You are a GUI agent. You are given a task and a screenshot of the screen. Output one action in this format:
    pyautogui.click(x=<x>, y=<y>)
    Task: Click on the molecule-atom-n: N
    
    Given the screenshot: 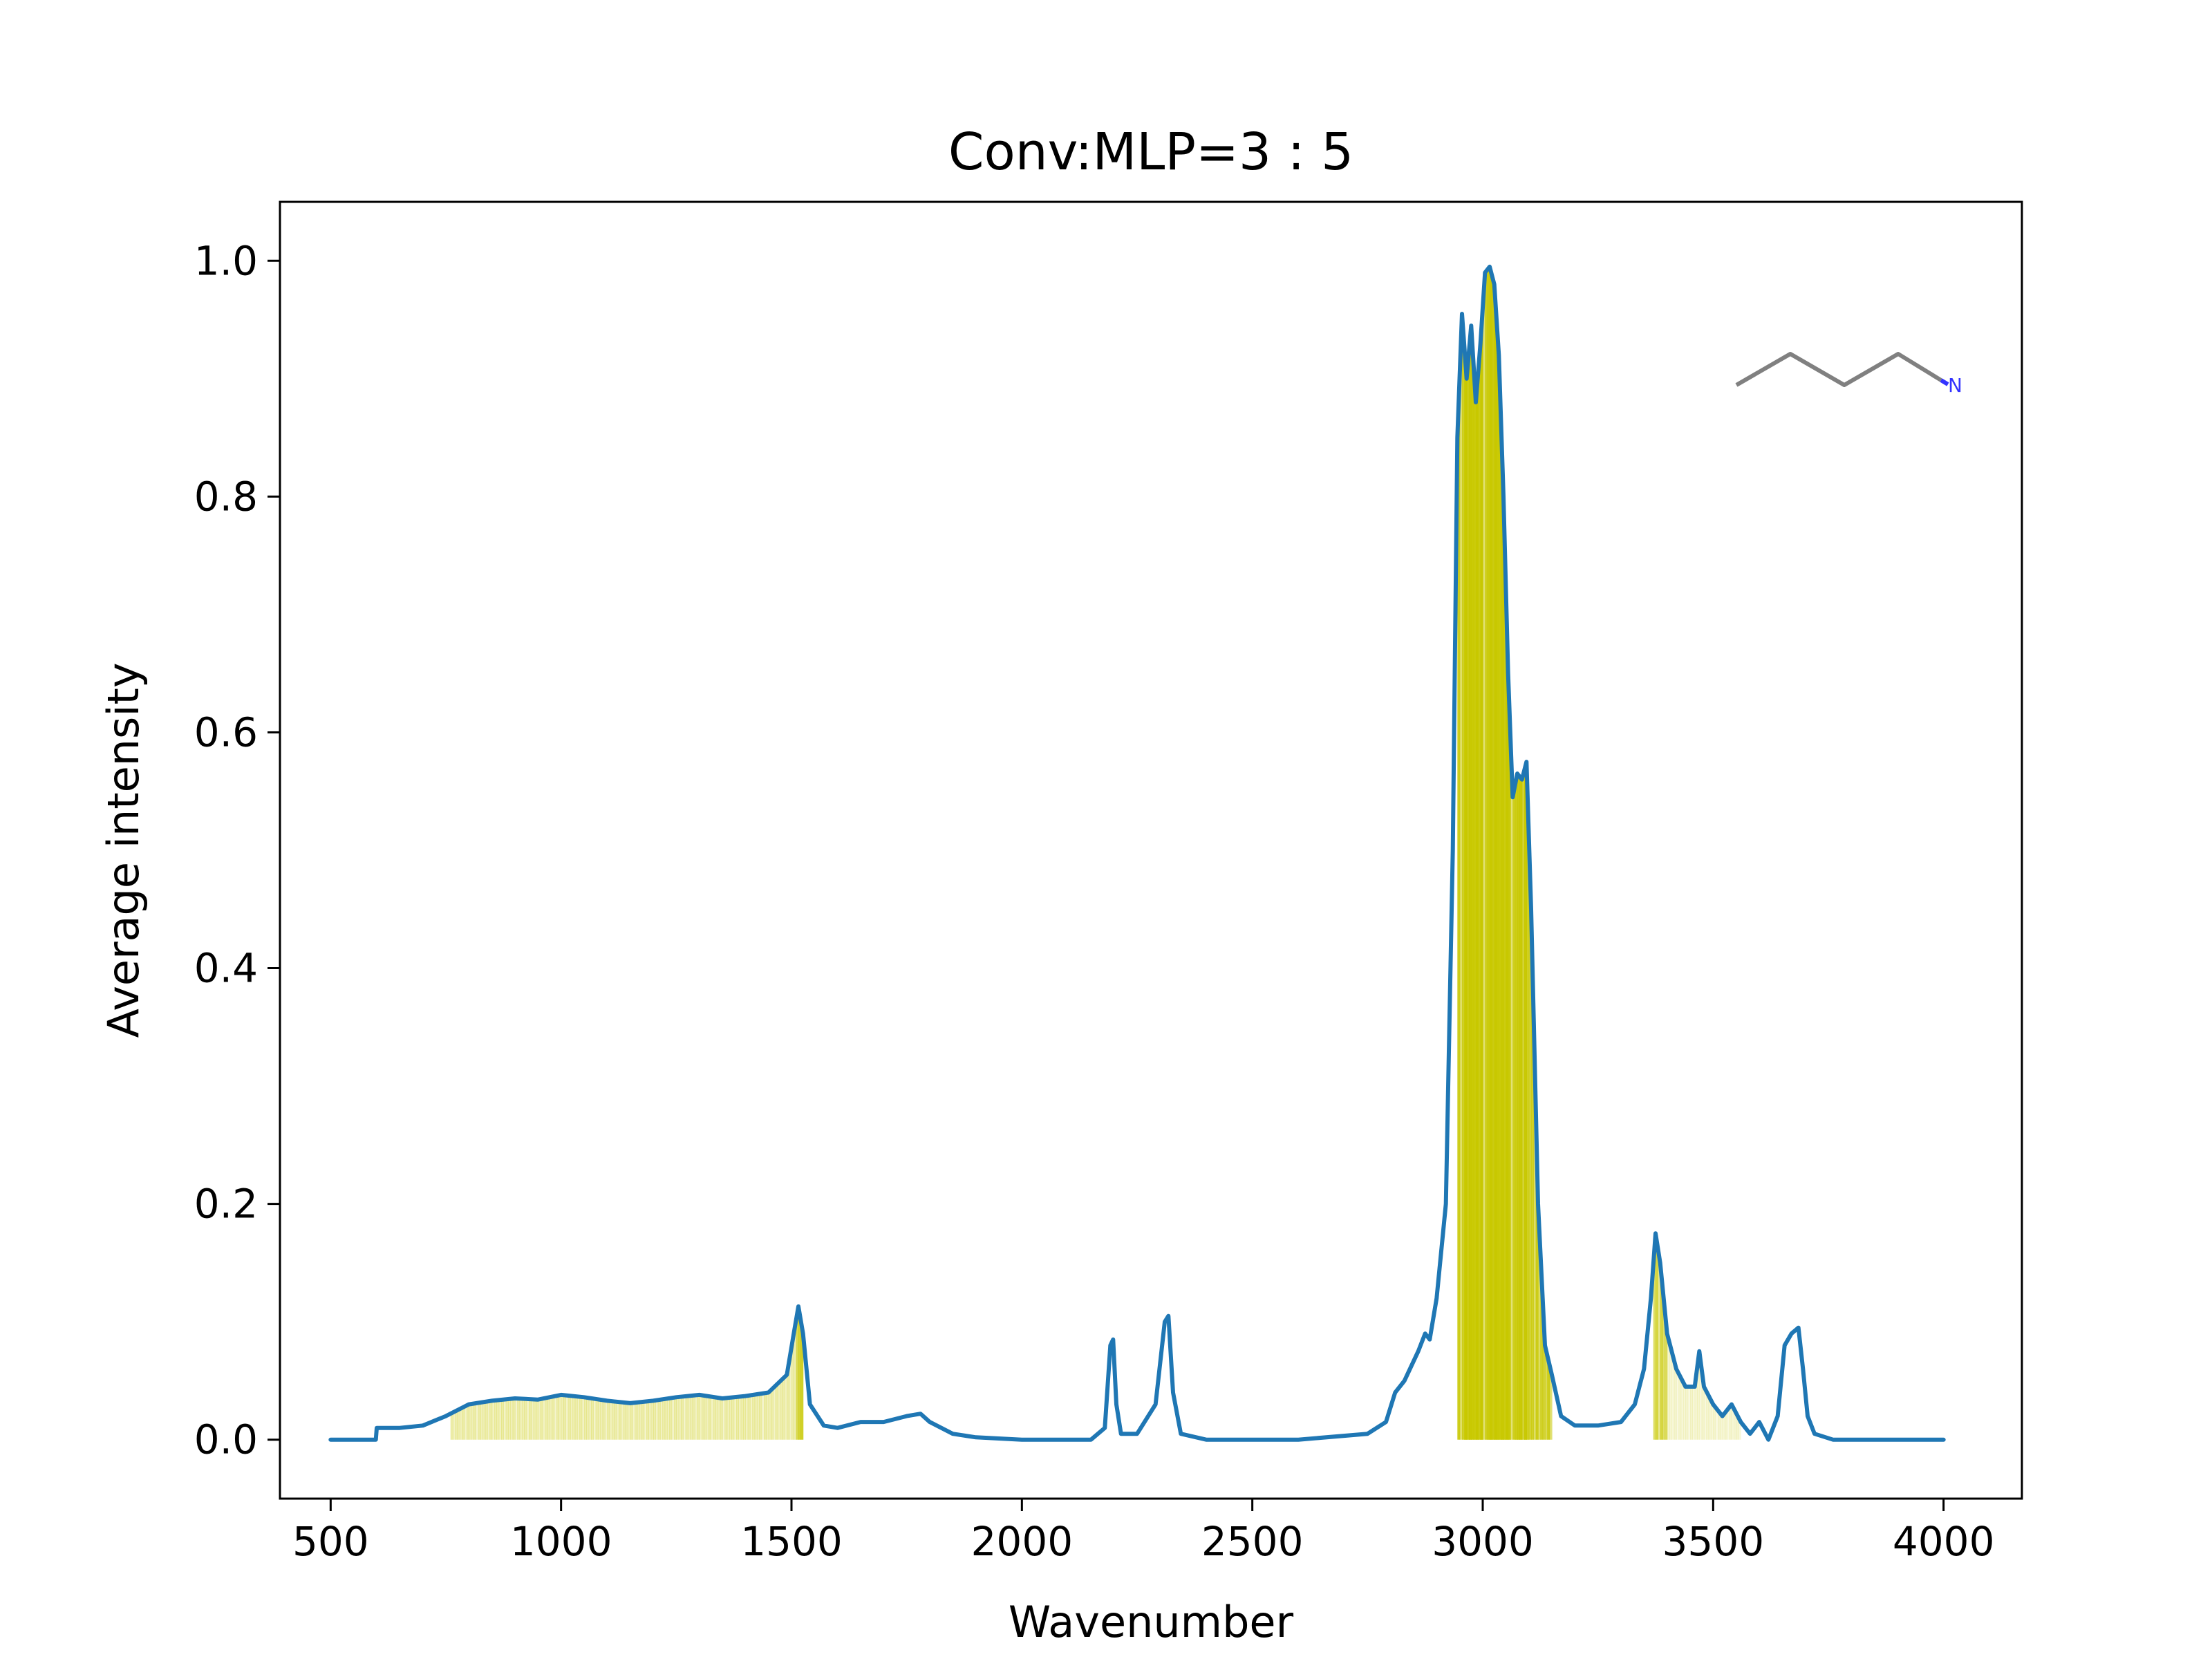 What is the action you would take?
    pyautogui.click(x=1955, y=385)
    